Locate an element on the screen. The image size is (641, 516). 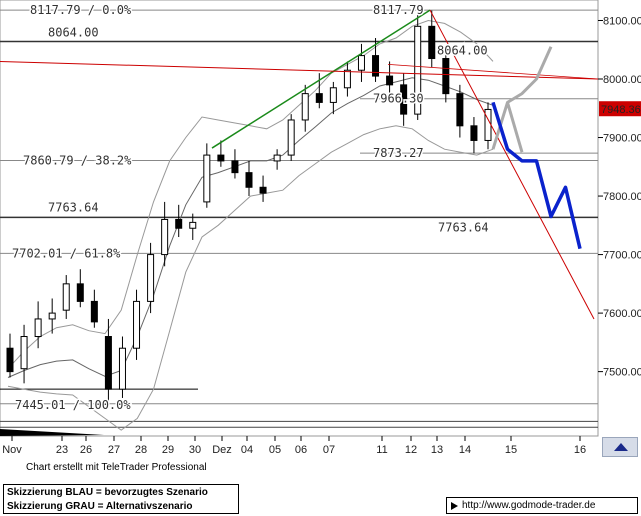
x-tick-label: 30 is located at coordinates (195, 450).